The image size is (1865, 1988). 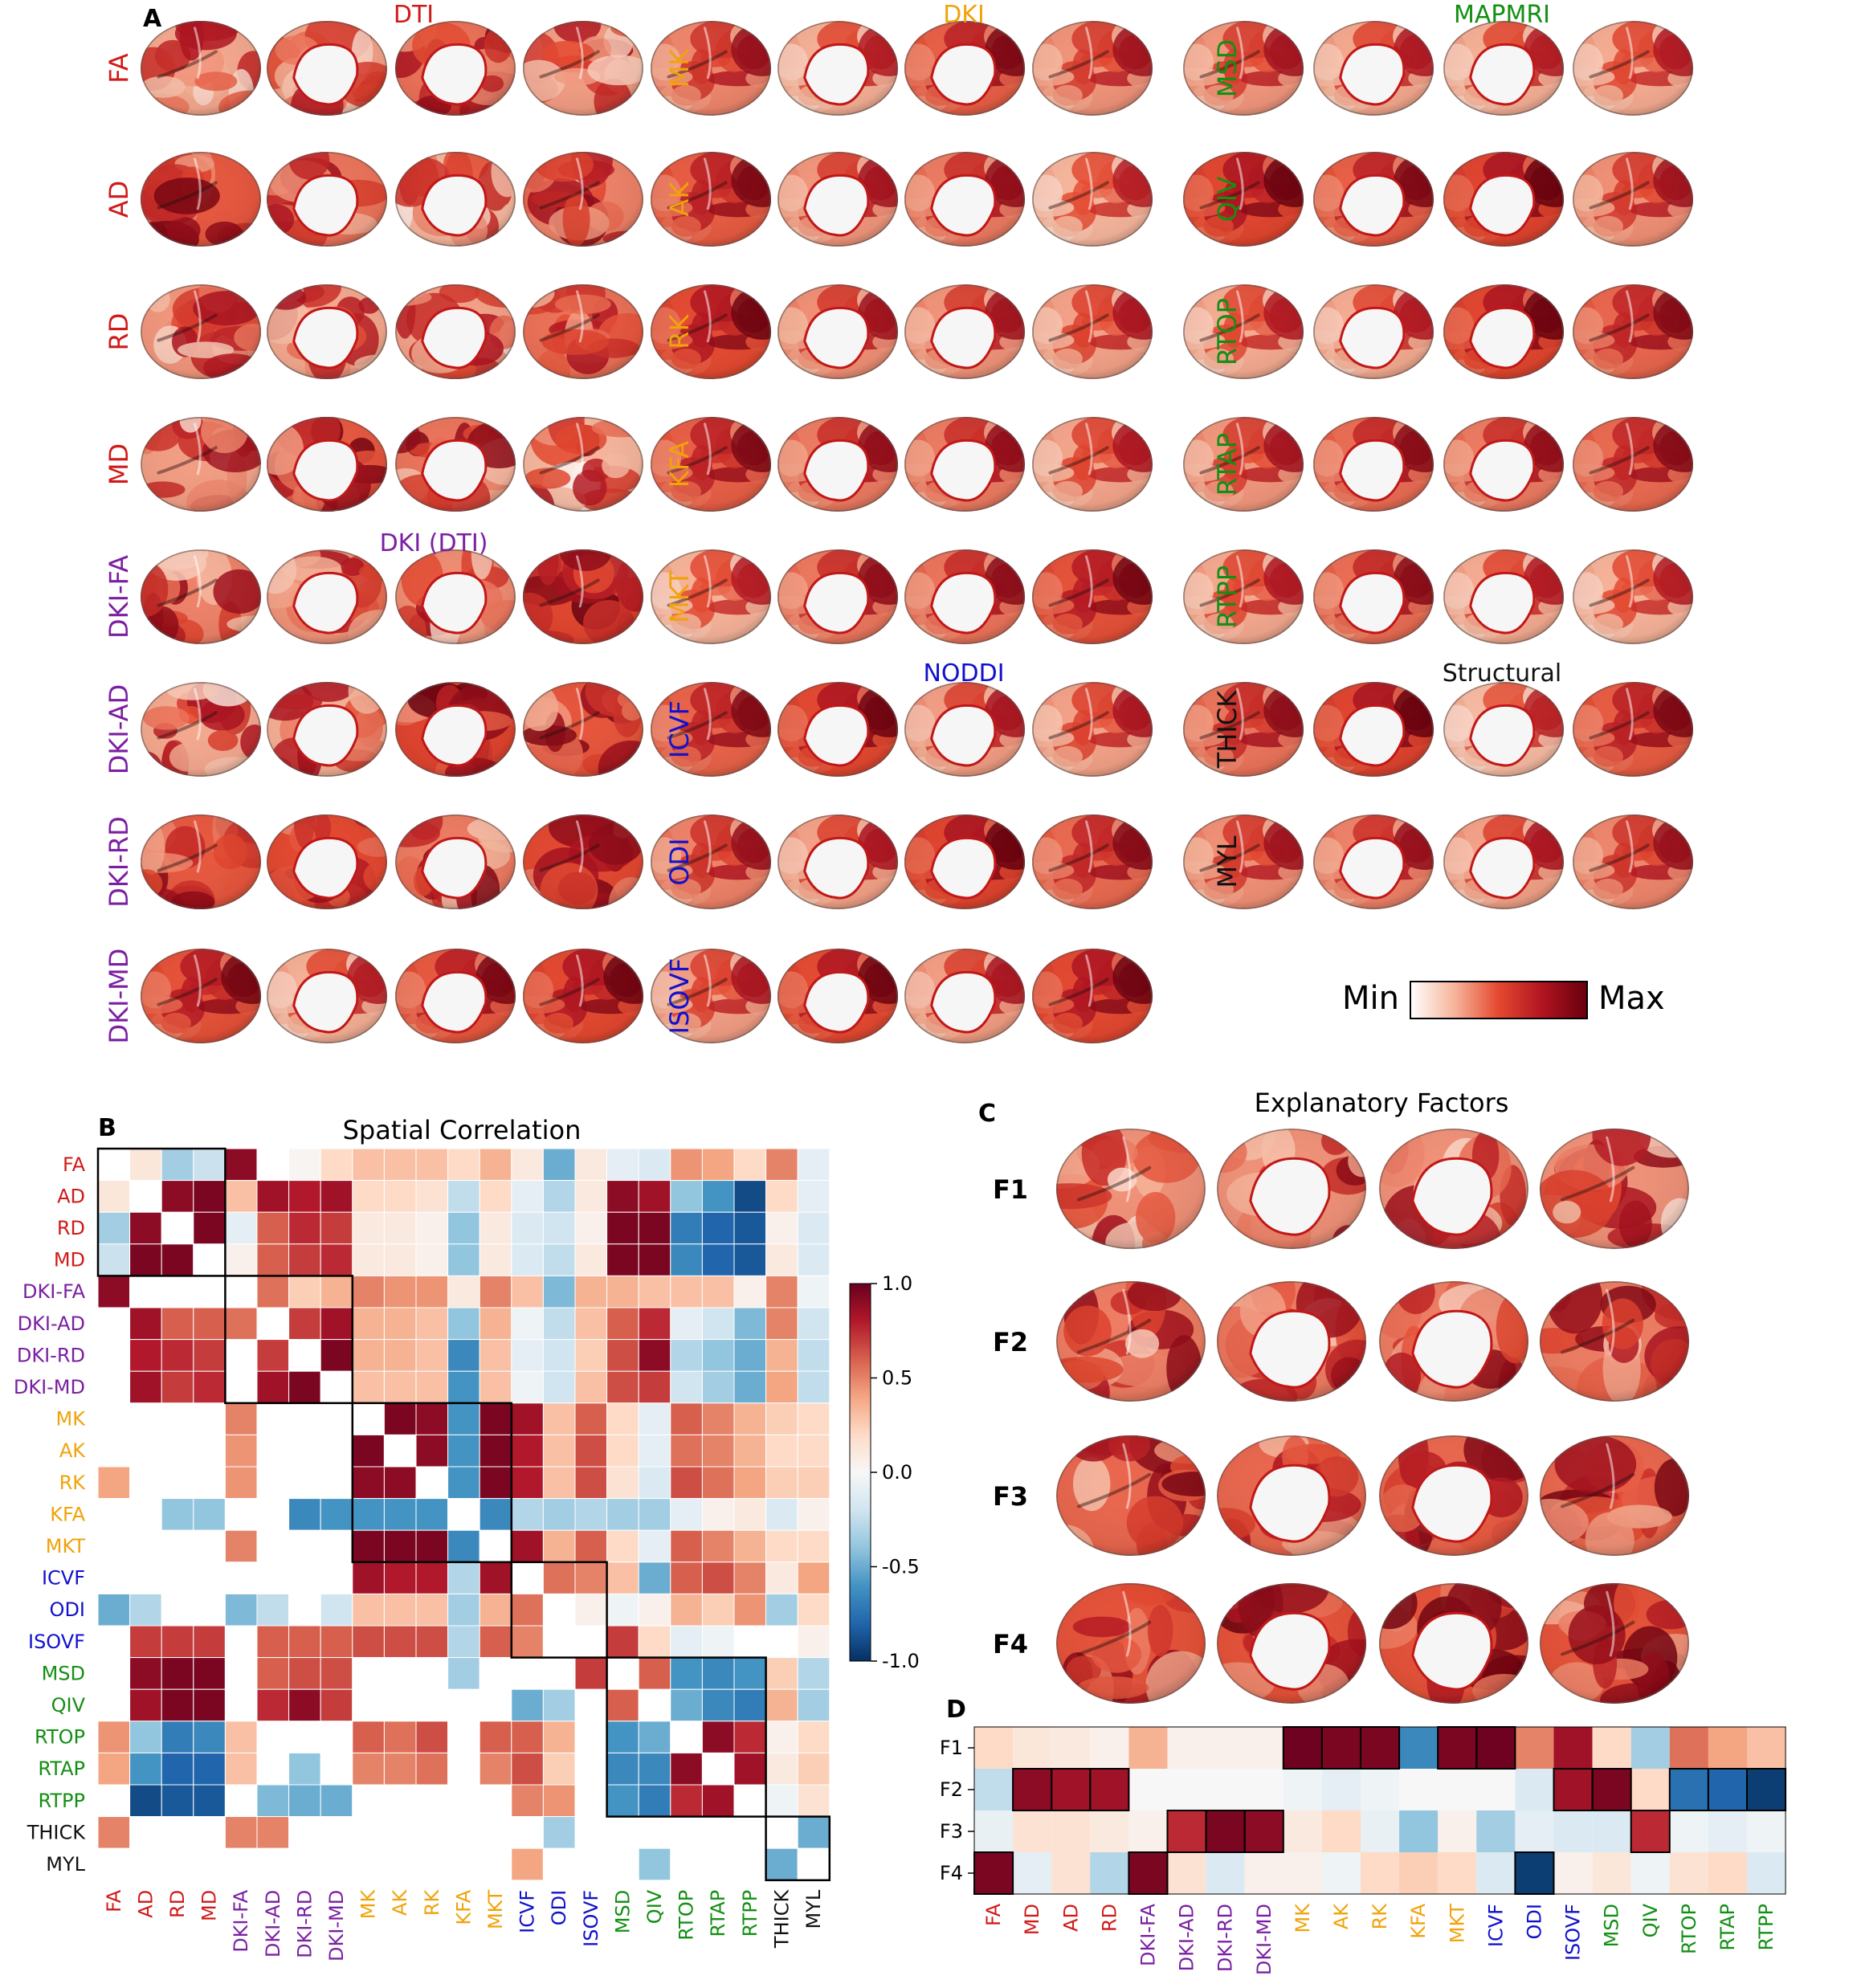 What do you see at coordinates (750, 1546) in the screenshot?
I see `corr-cell-MKT-RTPP` at bounding box center [750, 1546].